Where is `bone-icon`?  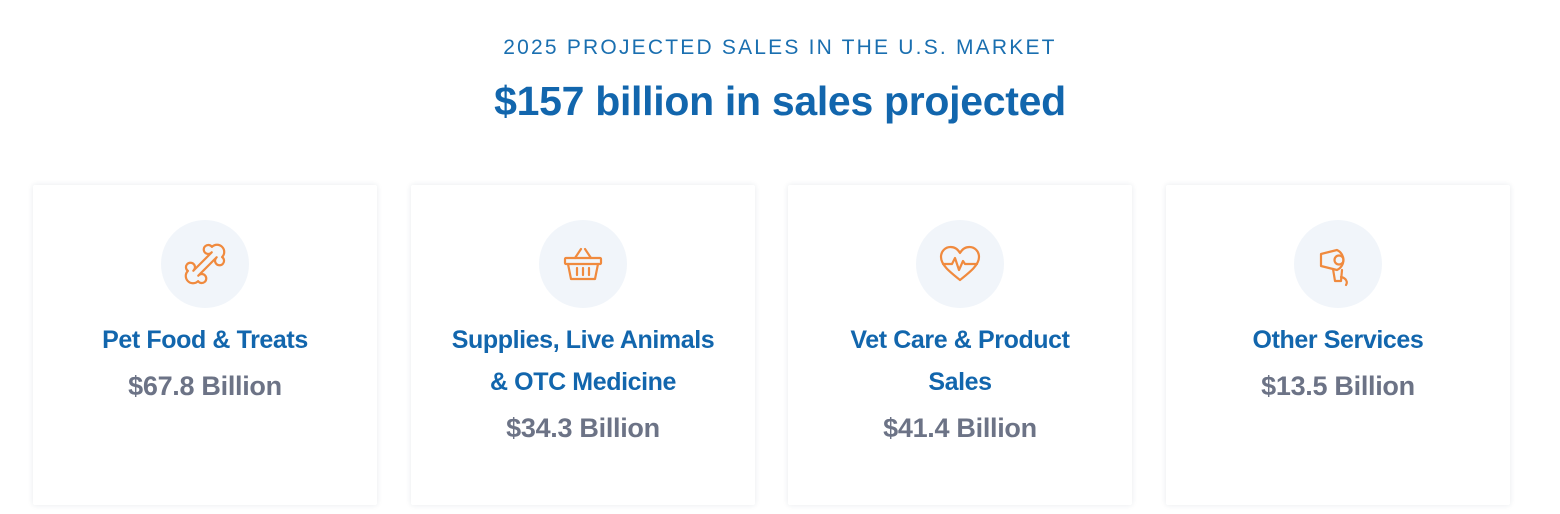 bone-icon is located at coordinates (205, 264).